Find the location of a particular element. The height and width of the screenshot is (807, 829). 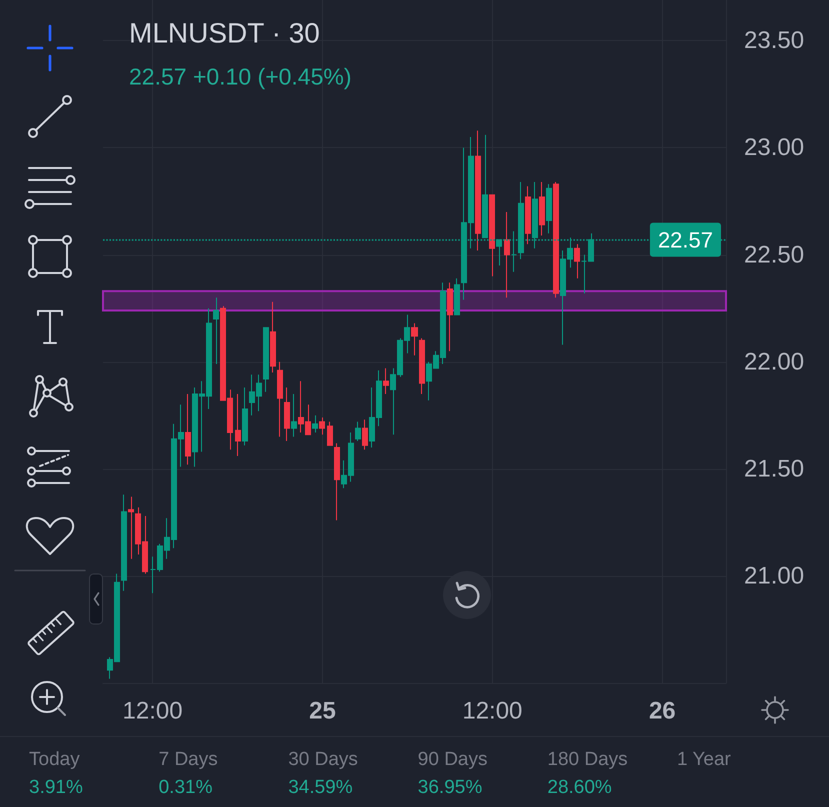

text: 1 Year is located at coordinates (703, 760).